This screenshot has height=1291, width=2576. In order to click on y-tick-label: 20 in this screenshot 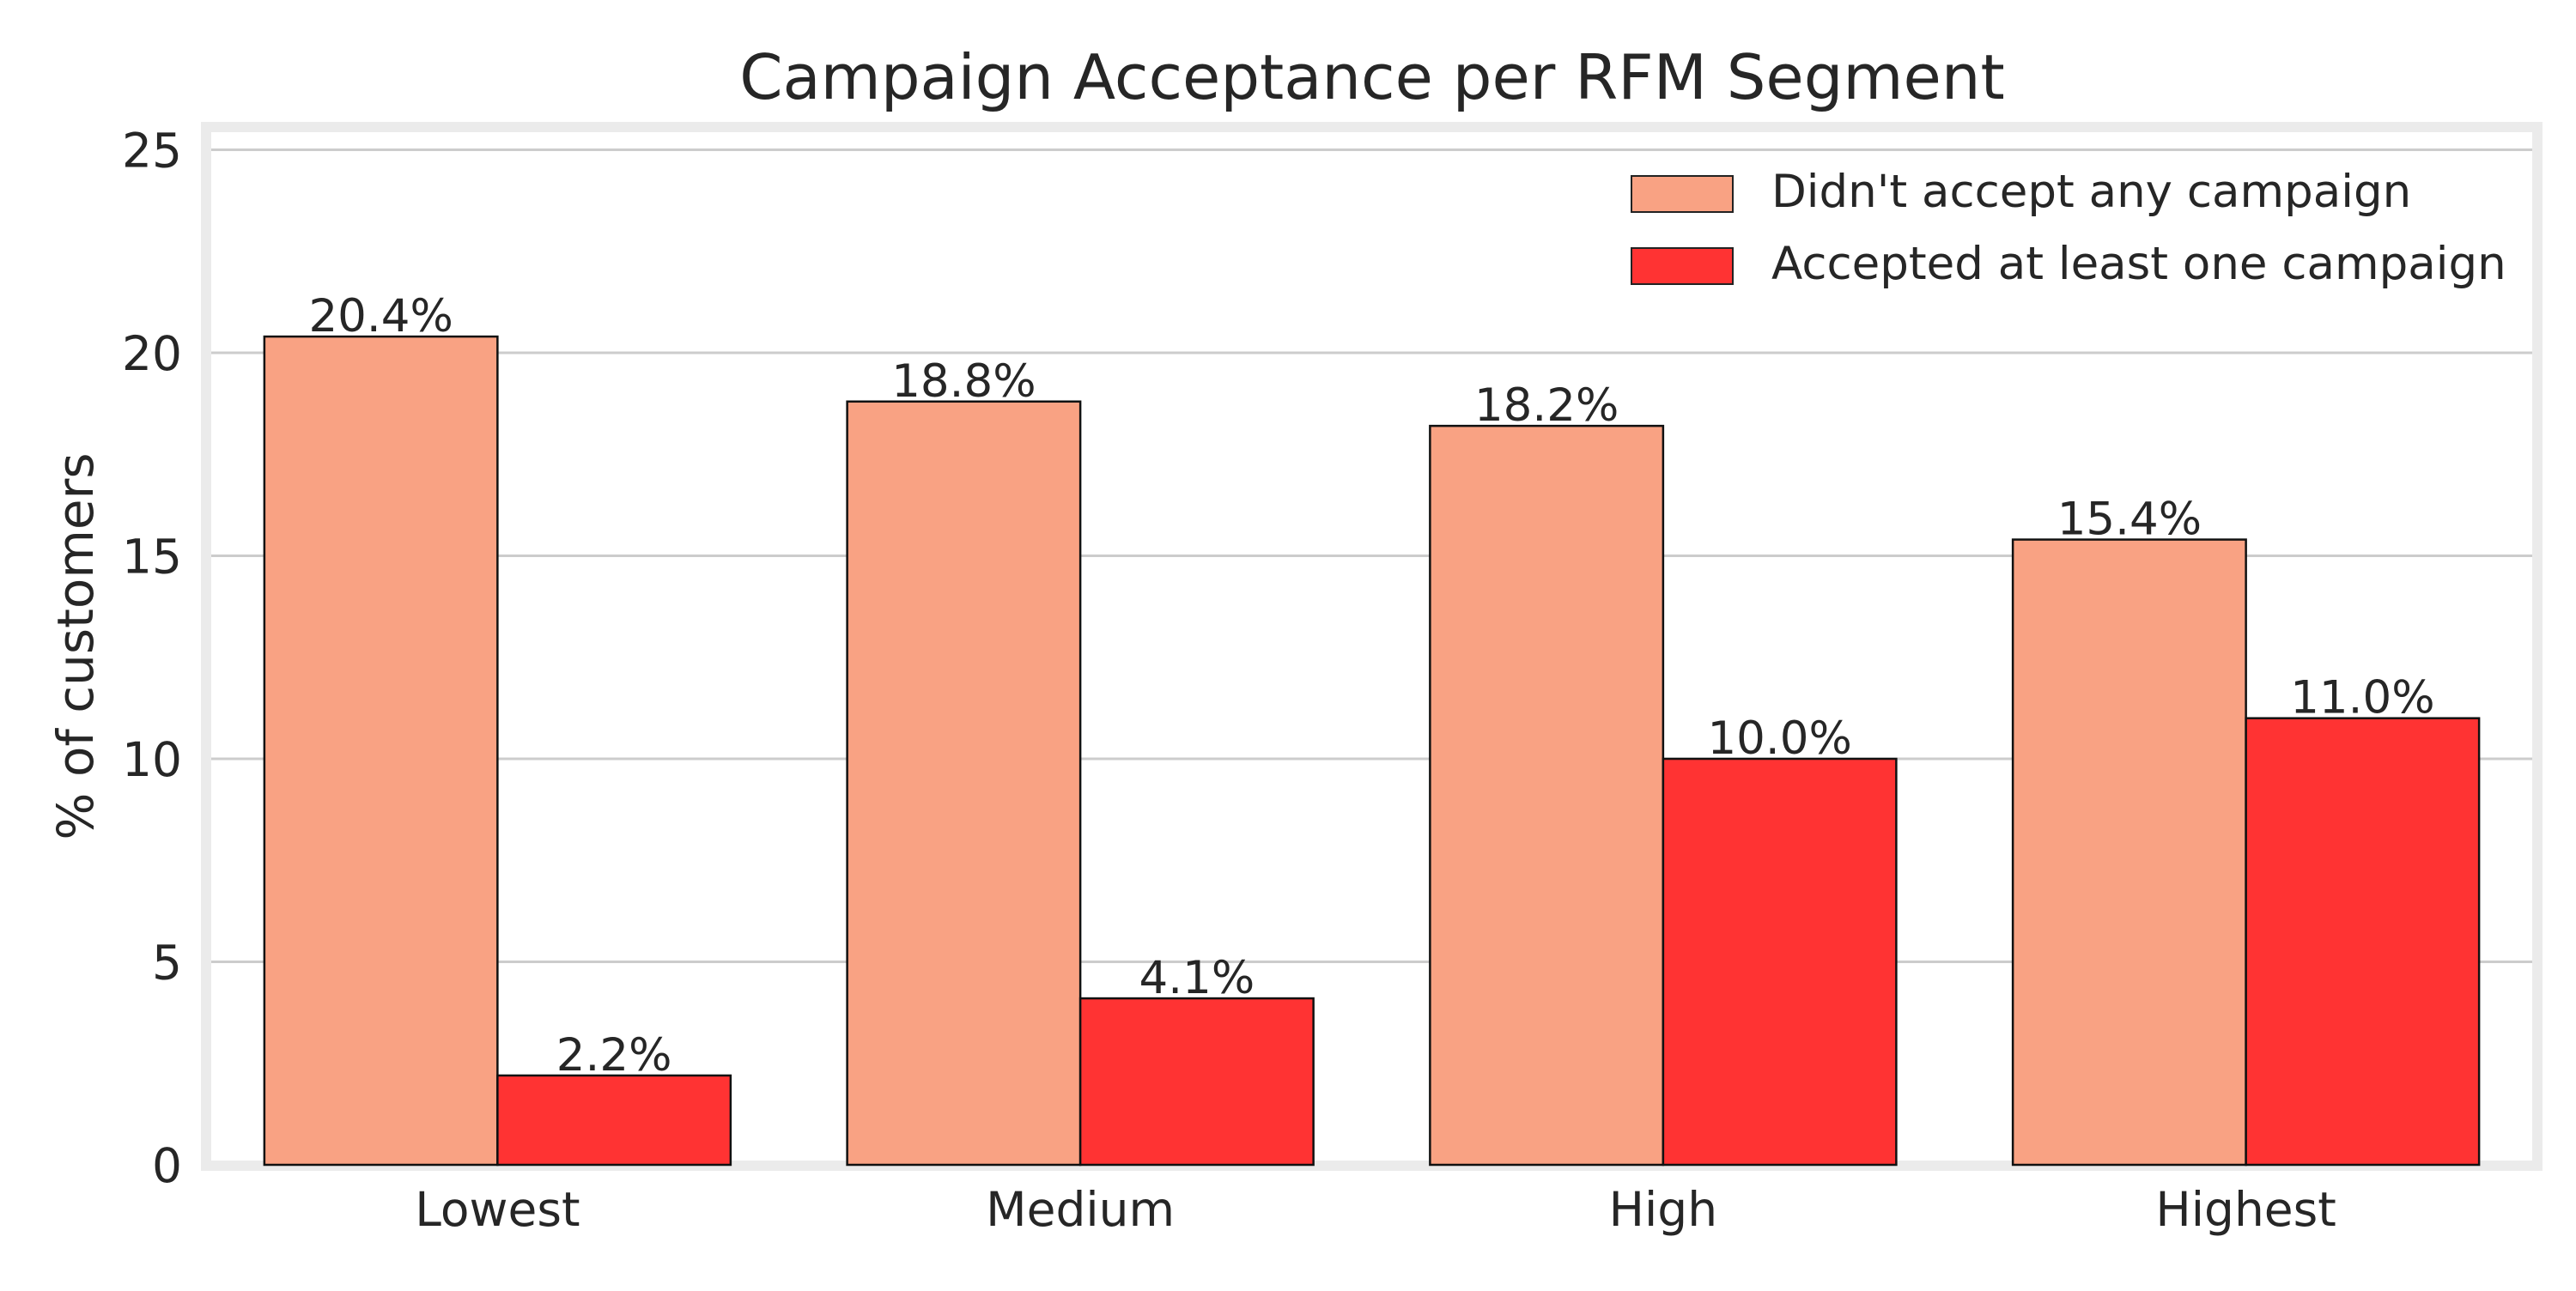, I will do `click(152, 354)`.